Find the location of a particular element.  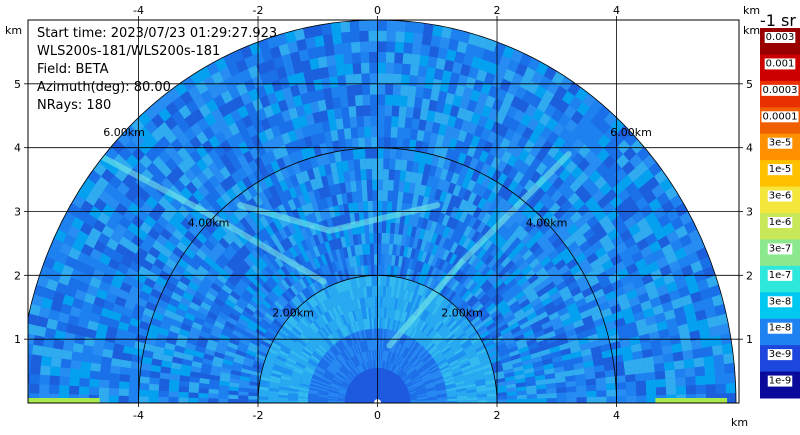

colorbar-tick-label: 3e-9 is located at coordinates (780, 354).